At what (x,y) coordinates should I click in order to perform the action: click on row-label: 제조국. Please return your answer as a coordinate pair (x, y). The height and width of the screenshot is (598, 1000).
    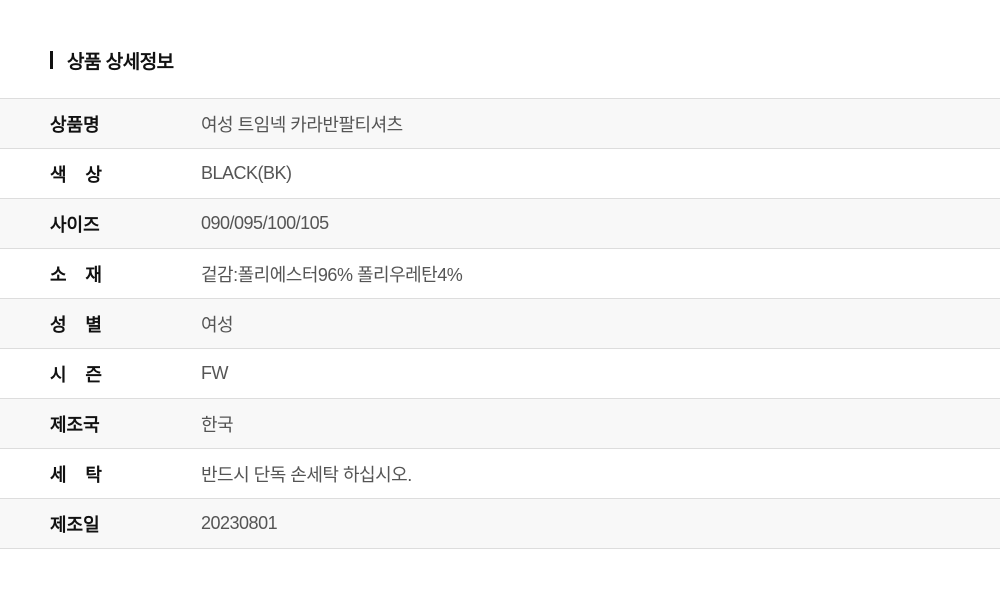
    Looking at the image, I should click on (75, 424).